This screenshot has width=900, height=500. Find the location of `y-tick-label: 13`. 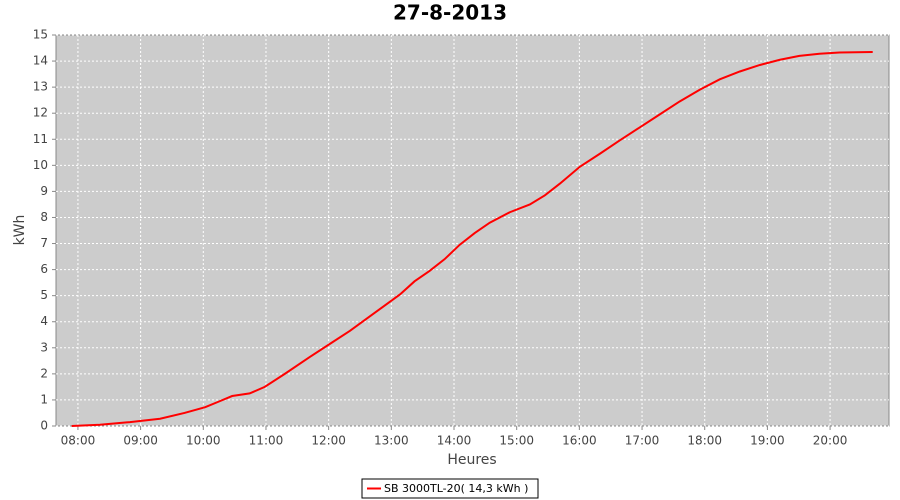

y-tick-label: 13 is located at coordinates (40, 87).